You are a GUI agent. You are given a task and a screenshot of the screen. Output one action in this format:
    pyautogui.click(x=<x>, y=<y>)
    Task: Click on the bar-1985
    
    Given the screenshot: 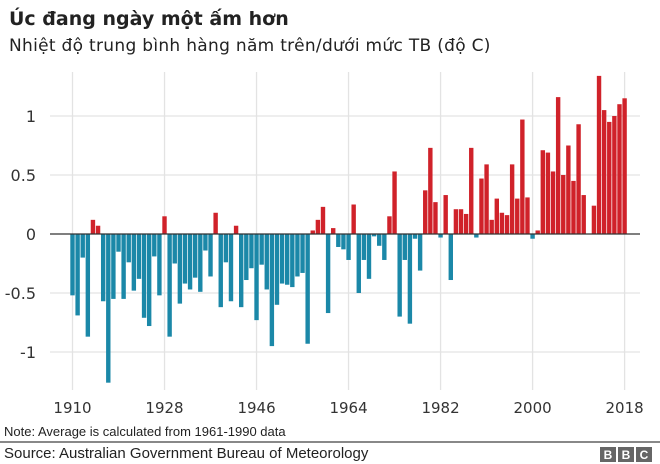 What is the action you would take?
    pyautogui.click(x=456, y=221)
    